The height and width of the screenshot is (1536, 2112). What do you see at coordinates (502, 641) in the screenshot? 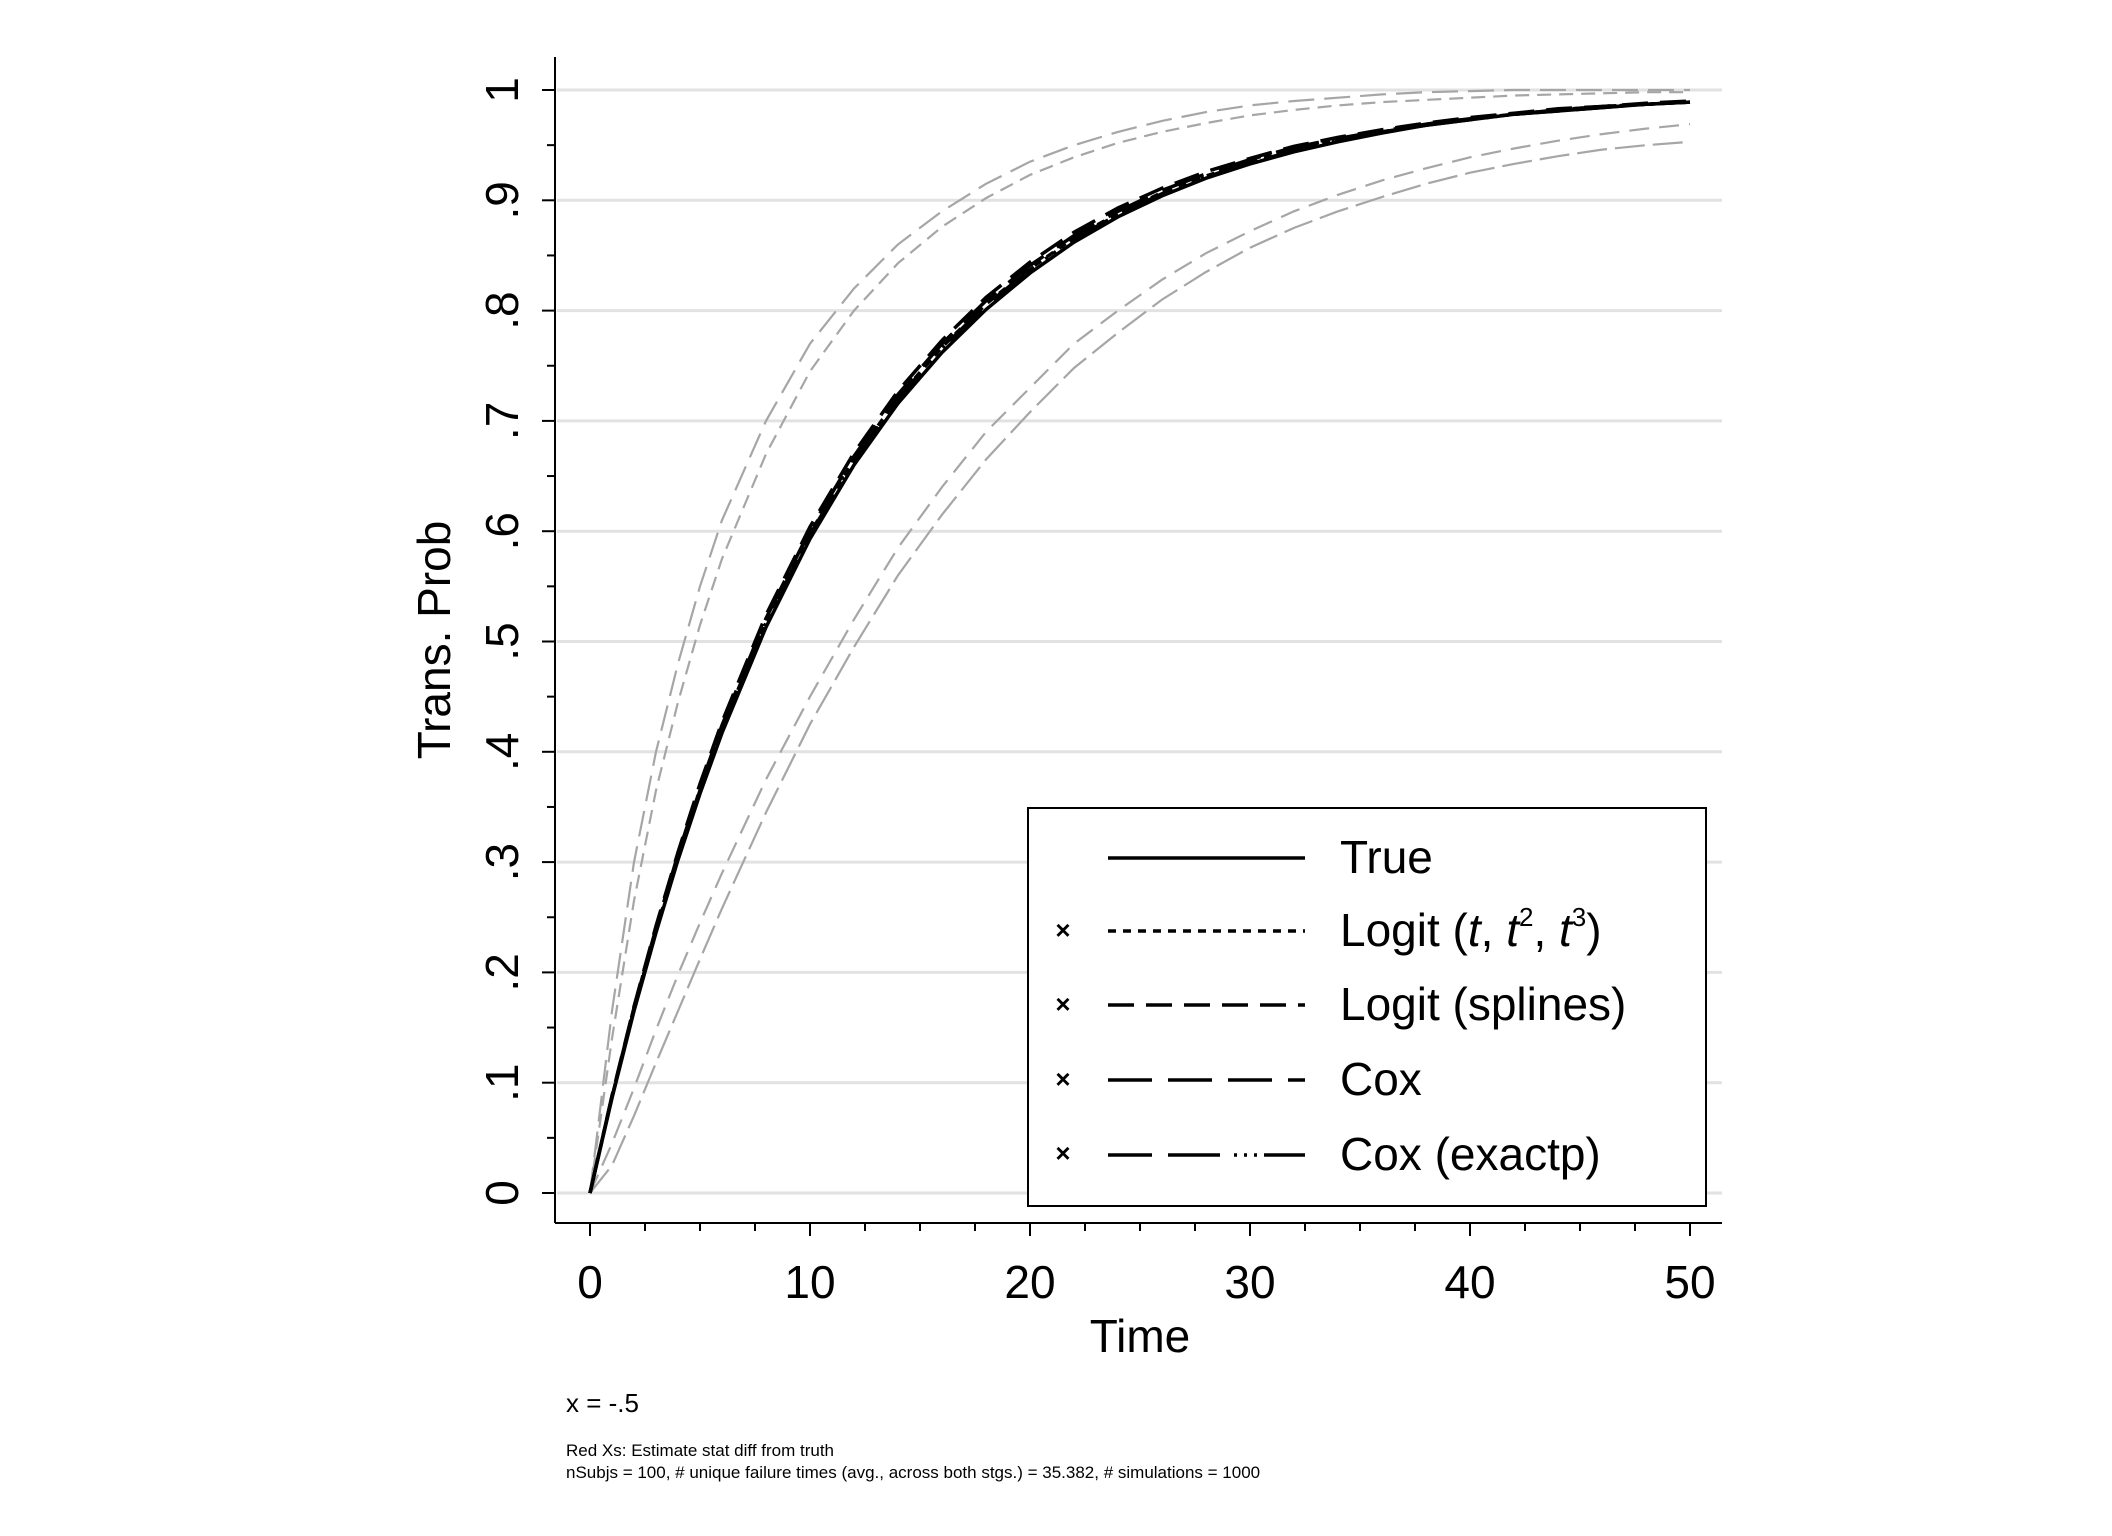
I see `y-tick-label: .5` at bounding box center [502, 641].